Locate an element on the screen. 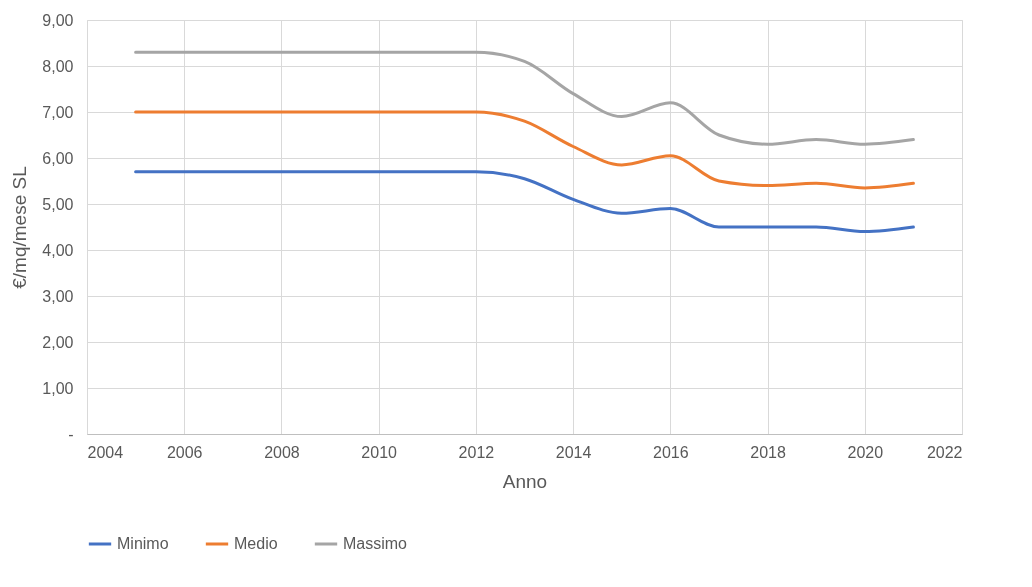  y-tick-label: 9,00 is located at coordinates (58, 20).